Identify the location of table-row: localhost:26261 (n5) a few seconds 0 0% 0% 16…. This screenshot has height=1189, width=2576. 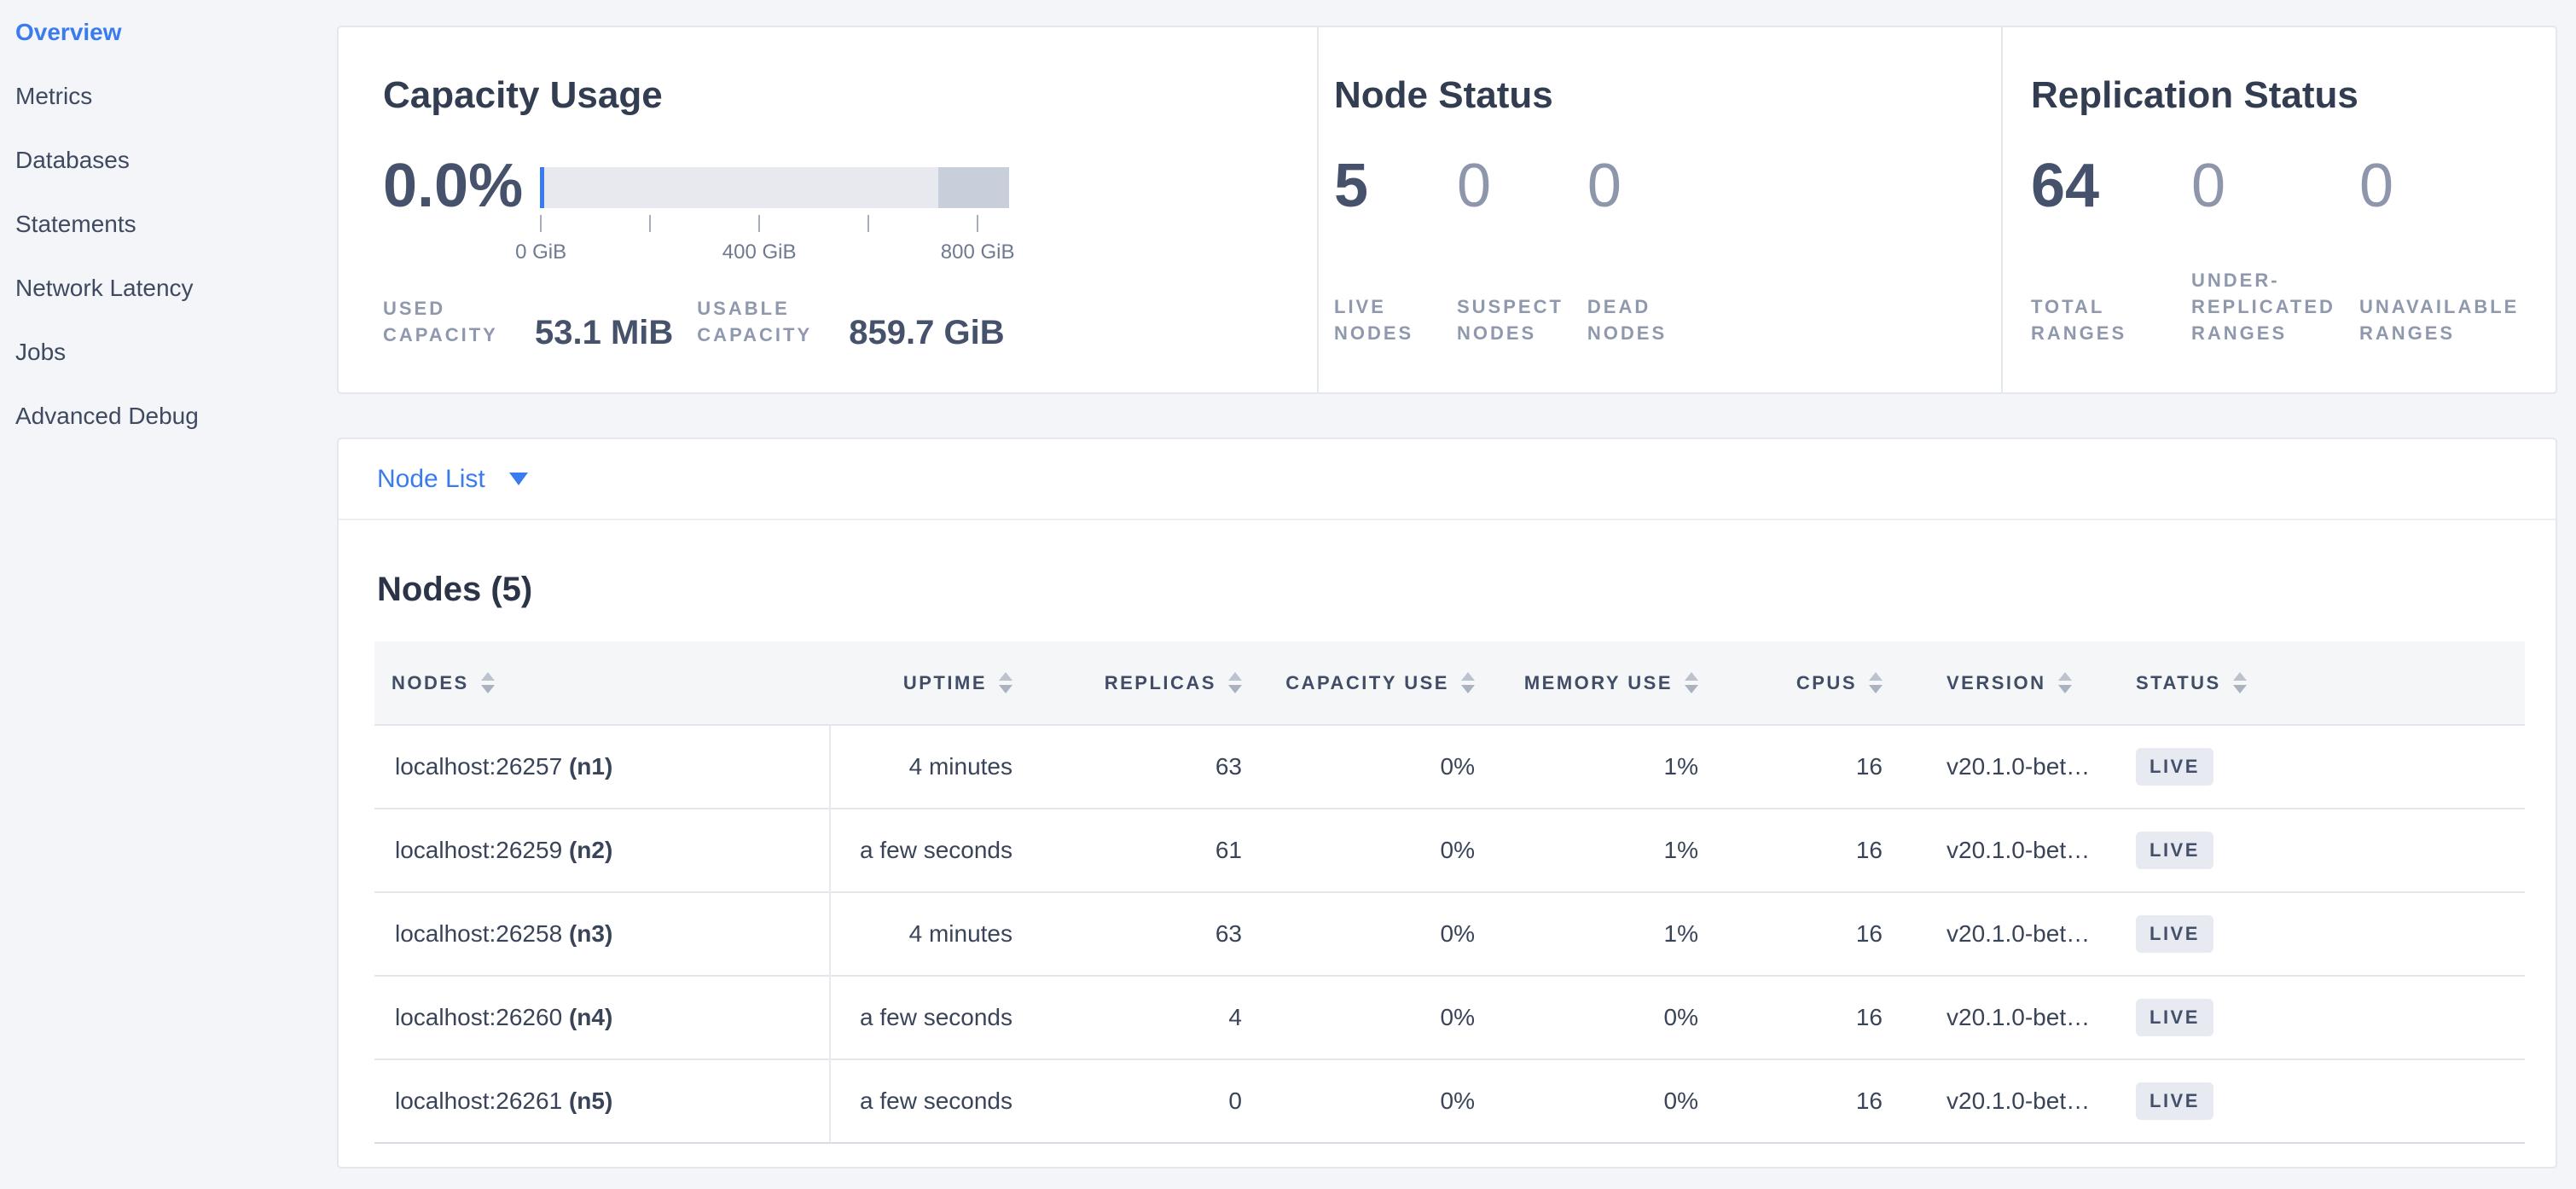
(1449, 1101).